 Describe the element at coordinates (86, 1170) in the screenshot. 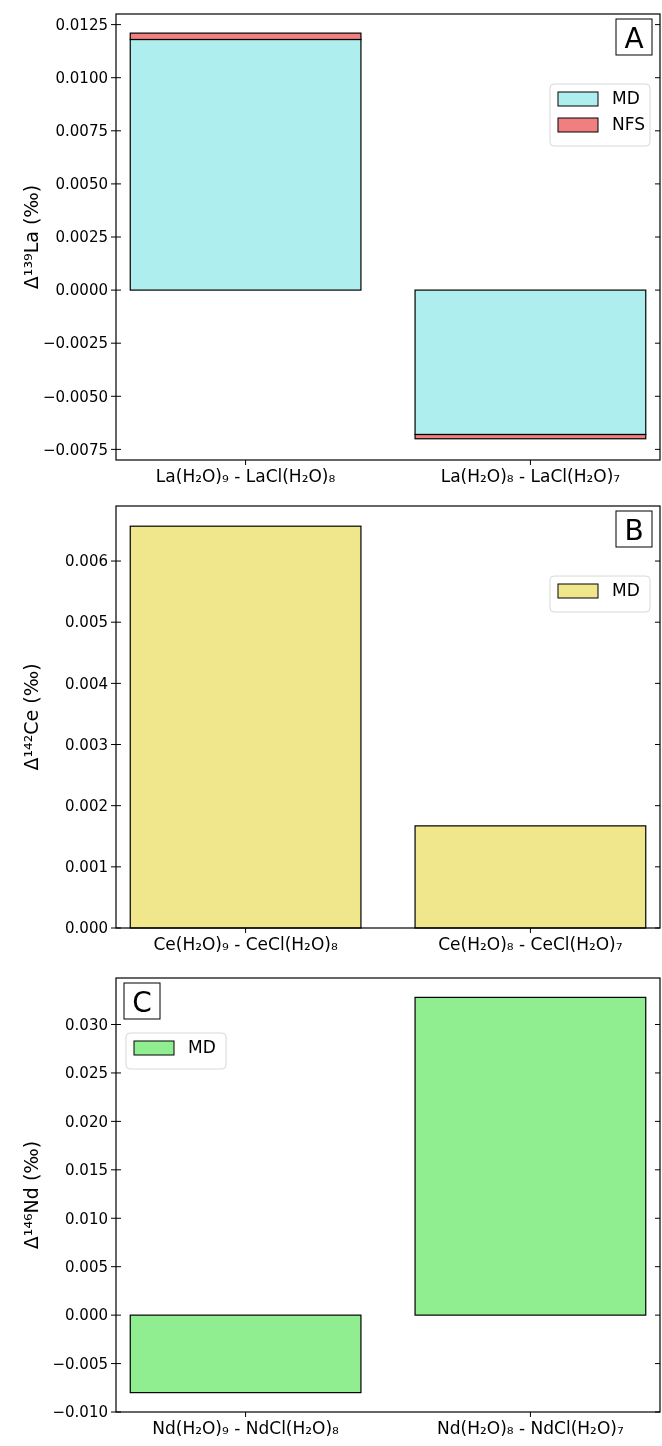

I see `y-tick-label: 0.015` at that location.